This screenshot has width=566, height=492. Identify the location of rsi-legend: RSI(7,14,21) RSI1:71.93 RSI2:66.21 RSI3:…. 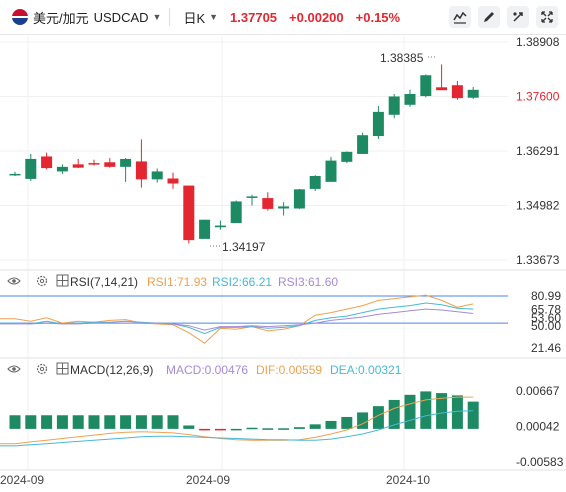
(172, 281).